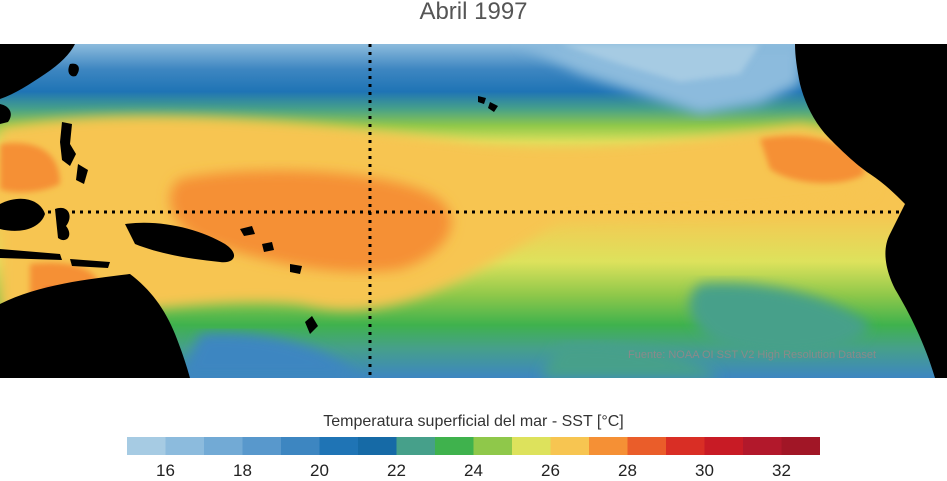 Image resolution: width=947 pixels, height=481 pixels. Describe the element at coordinates (627, 470) in the screenshot. I see `colorbar-tick-label: 28` at that location.